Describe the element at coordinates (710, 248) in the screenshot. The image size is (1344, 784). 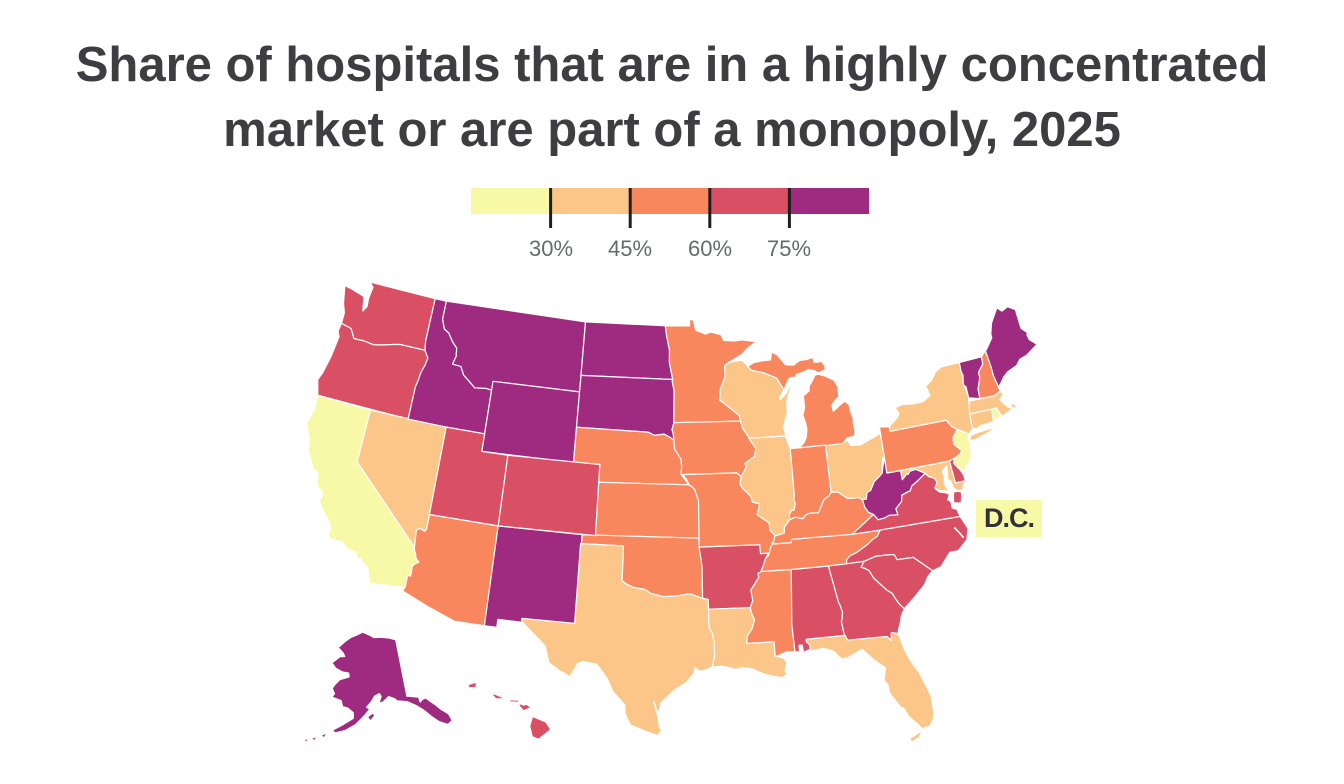
I see `svg-text: 60%` at that location.